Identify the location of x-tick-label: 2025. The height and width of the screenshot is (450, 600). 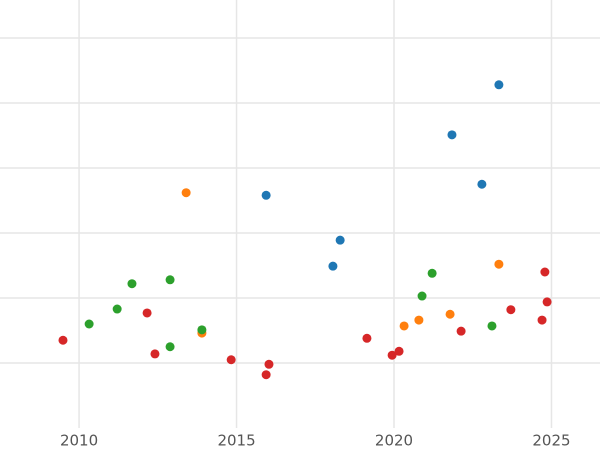
(551, 441).